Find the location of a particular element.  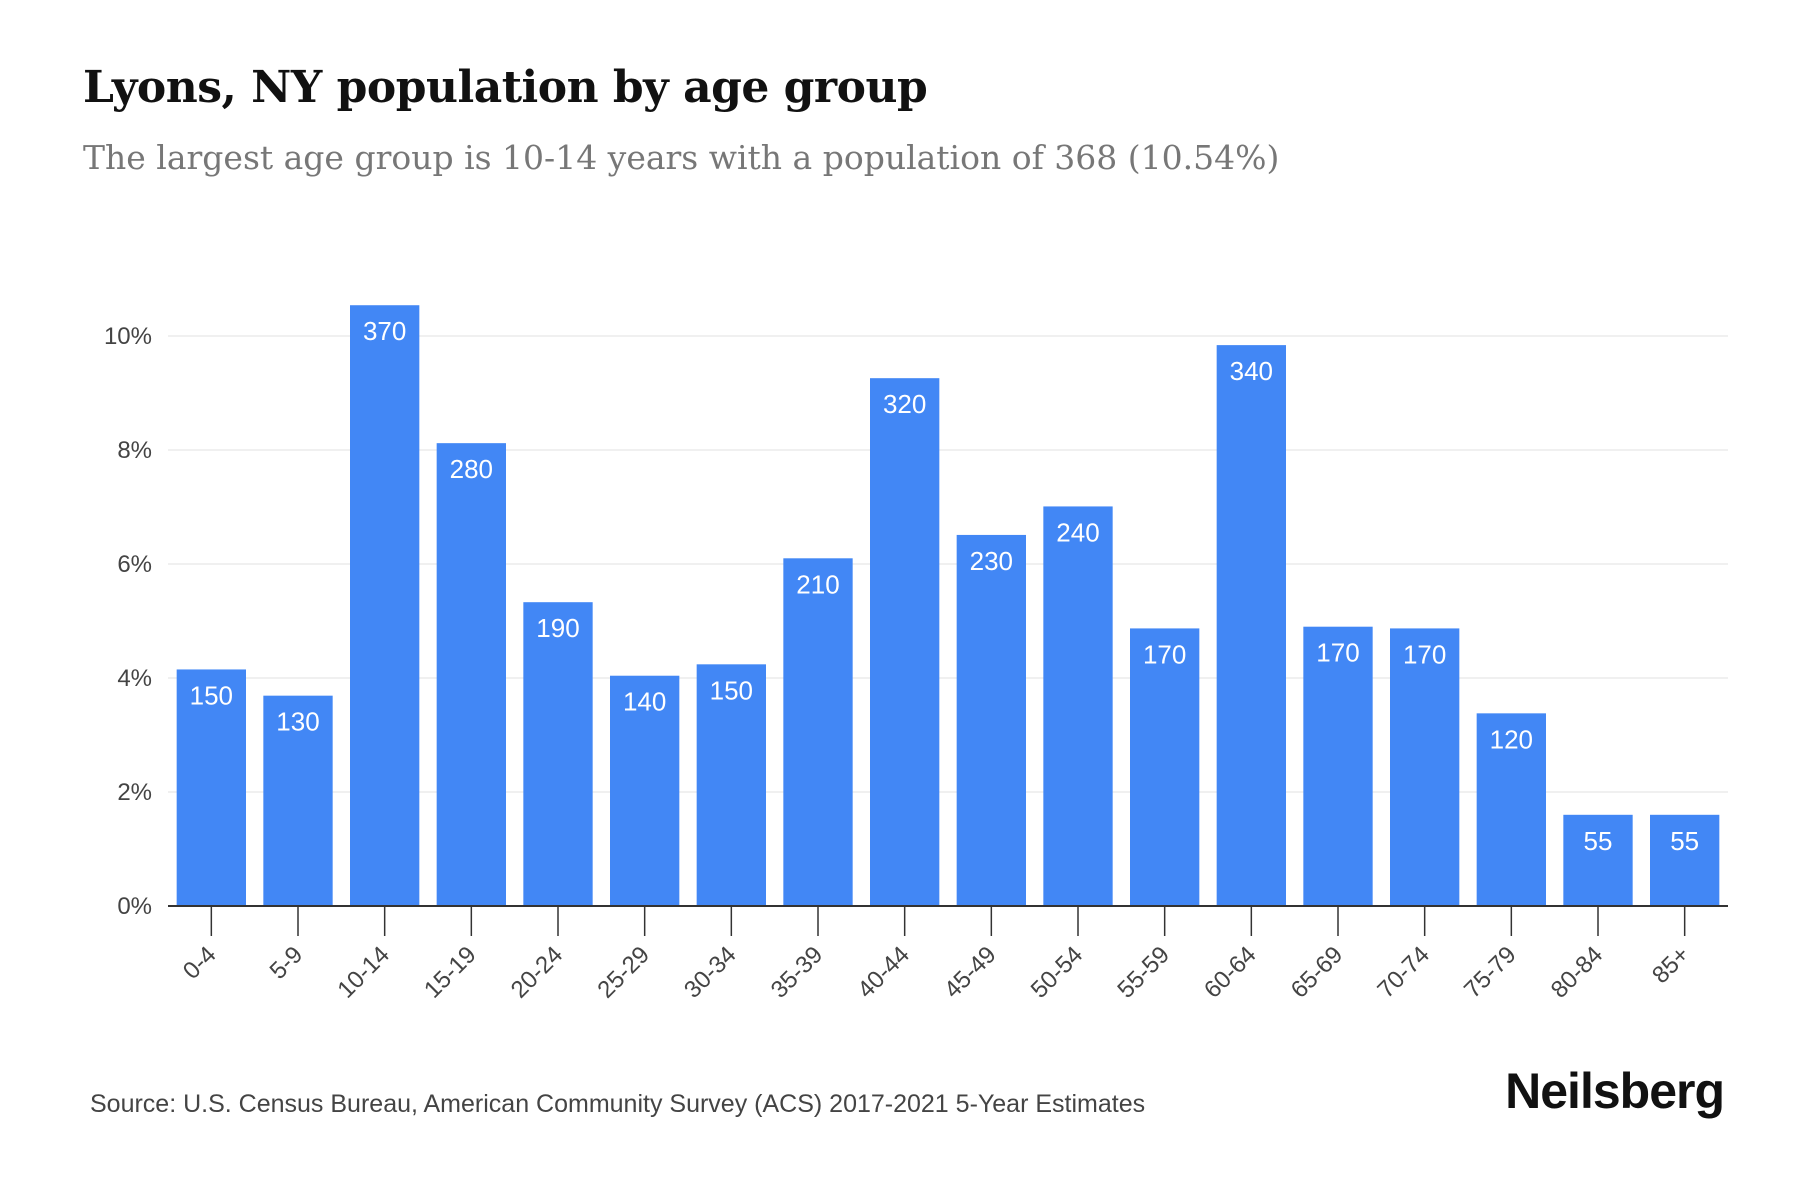

y-tick-label: 2% is located at coordinates (134, 792).